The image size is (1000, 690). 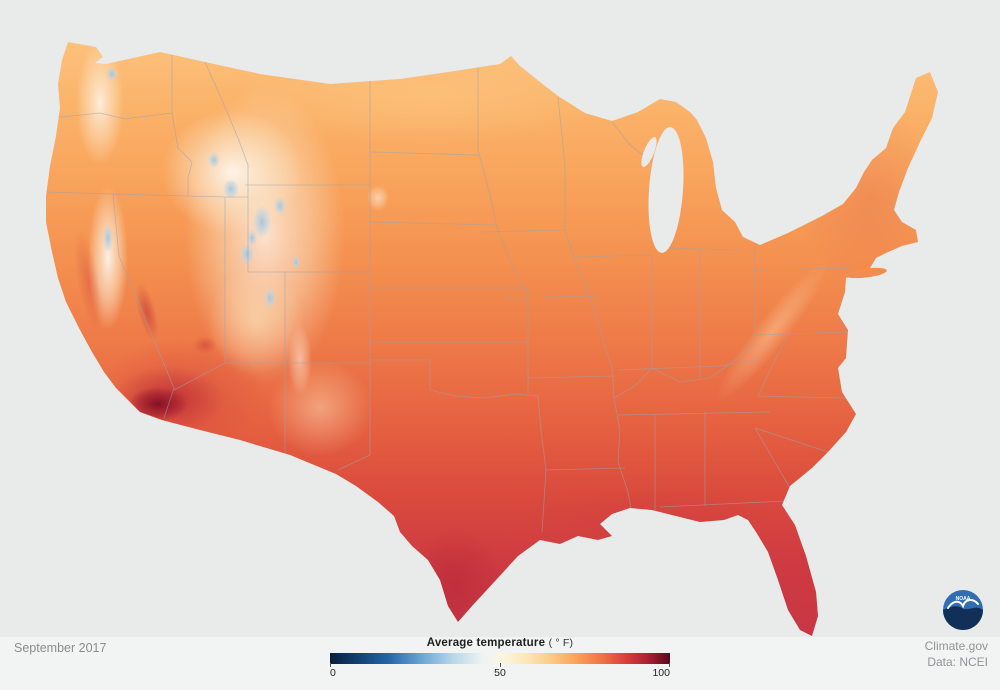 What do you see at coordinates (201, 187) in the screenshot?
I see `cold-blue-spots` at bounding box center [201, 187].